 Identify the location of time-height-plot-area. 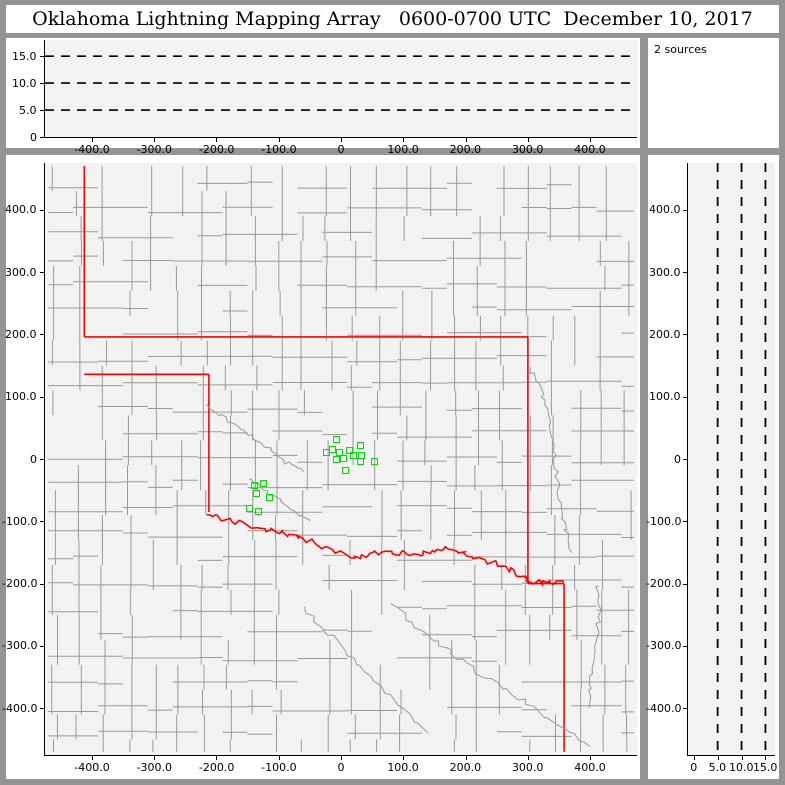
(341, 88).